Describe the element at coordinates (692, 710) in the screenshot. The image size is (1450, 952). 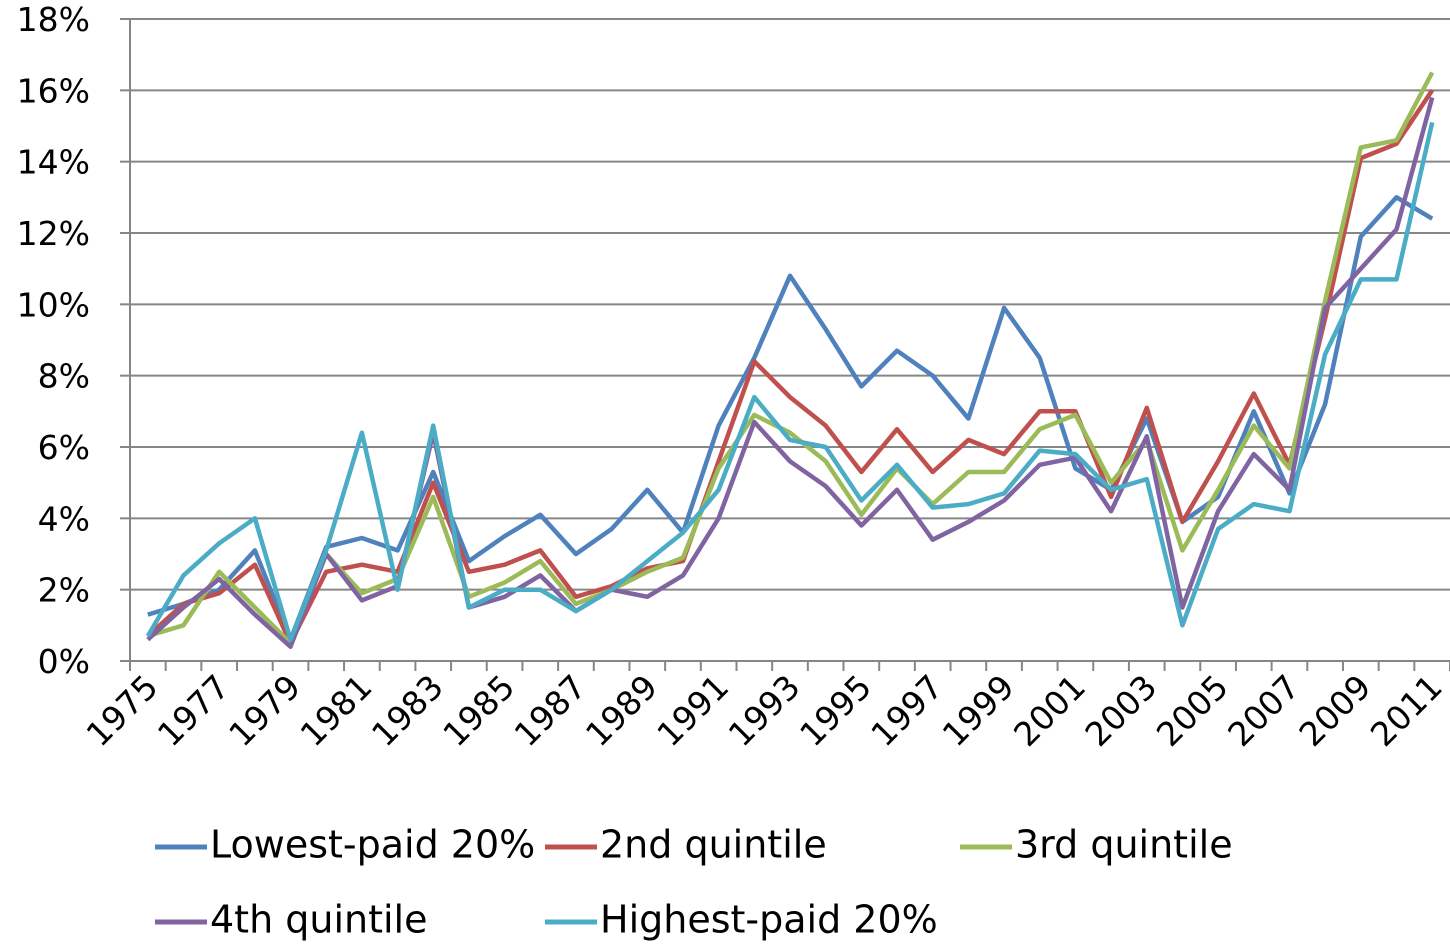
I see `x-tick-label: 1991` at that location.